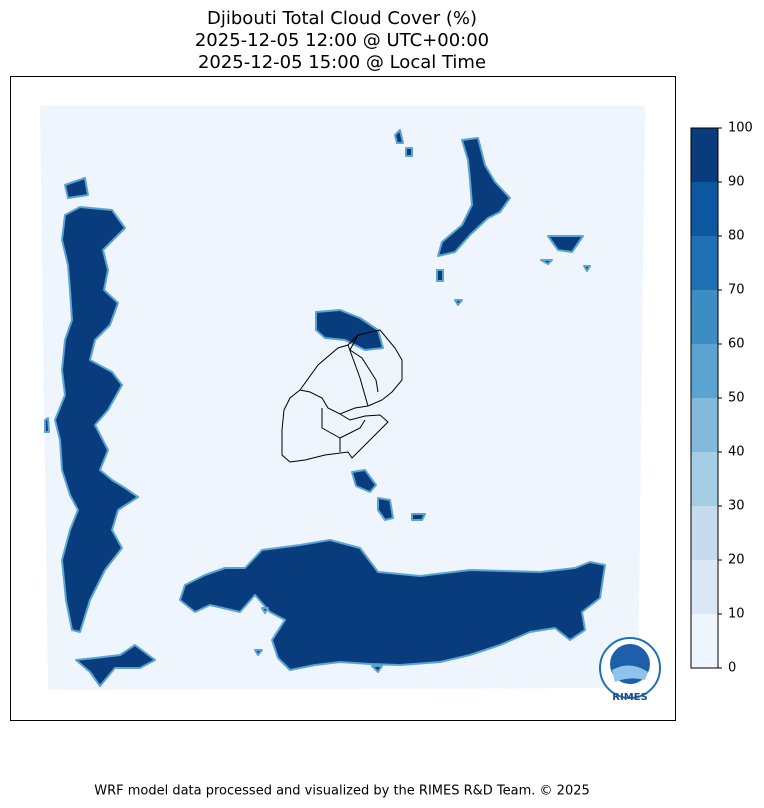  Describe the element at coordinates (342, 62) in the screenshot. I see `title-line: 2025-12-05 15:00 @ Local Time` at that location.